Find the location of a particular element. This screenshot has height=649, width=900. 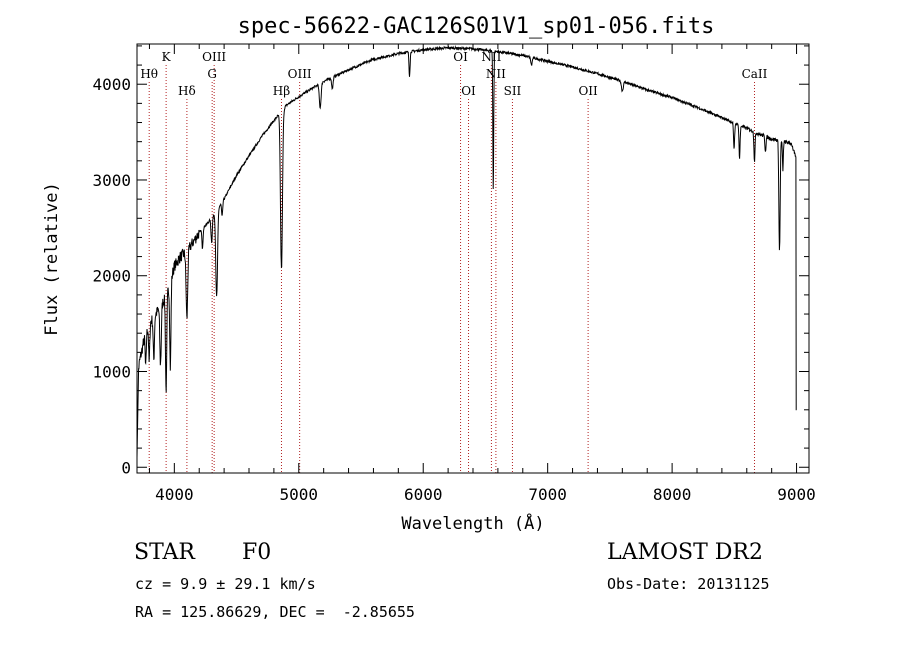

line-marker-label: G is located at coordinates (212, 74).